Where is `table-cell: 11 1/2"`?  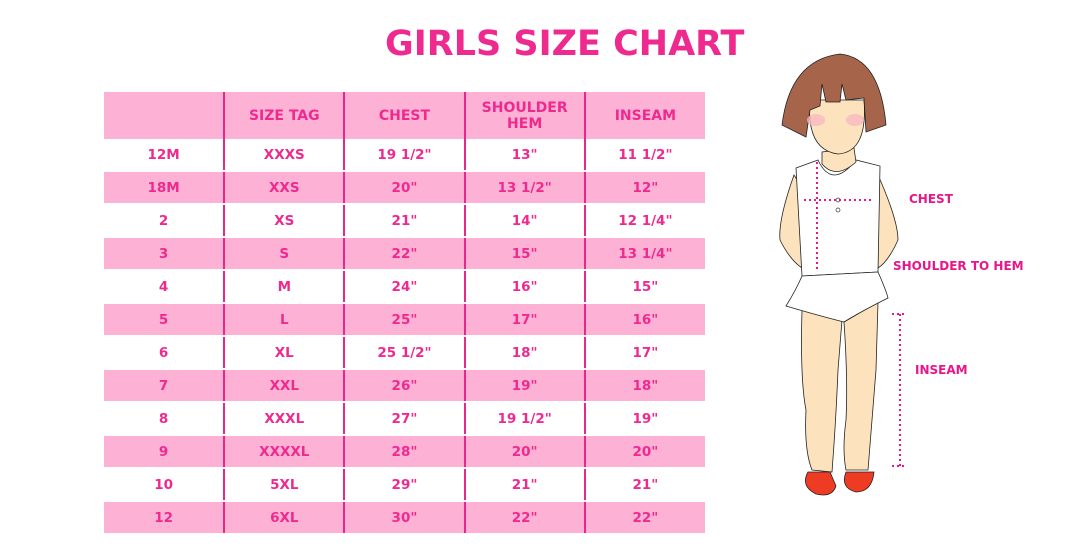
table-cell: 11 1/2" is located at coordinates (644, 155).